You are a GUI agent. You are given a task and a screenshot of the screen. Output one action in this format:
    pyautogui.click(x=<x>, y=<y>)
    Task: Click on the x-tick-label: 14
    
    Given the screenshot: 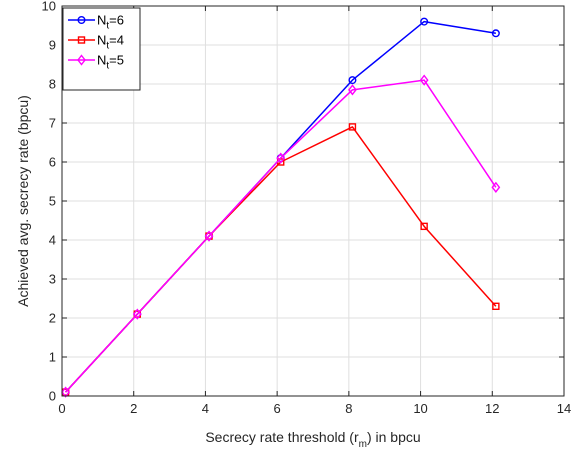 What is the action you would take?
    pyautogui.click(x=564, y=408)
    